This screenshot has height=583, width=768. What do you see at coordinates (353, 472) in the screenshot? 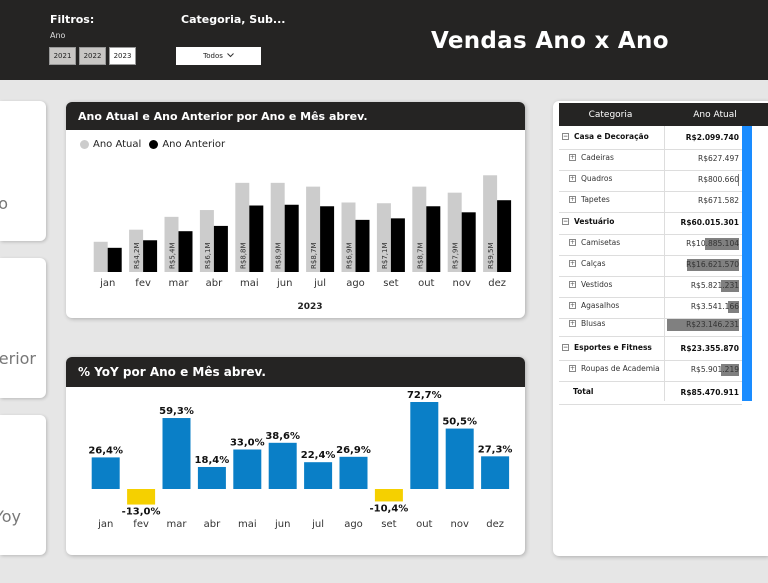
I see `yoy-bar-ago` at bounding box center [353, 472].